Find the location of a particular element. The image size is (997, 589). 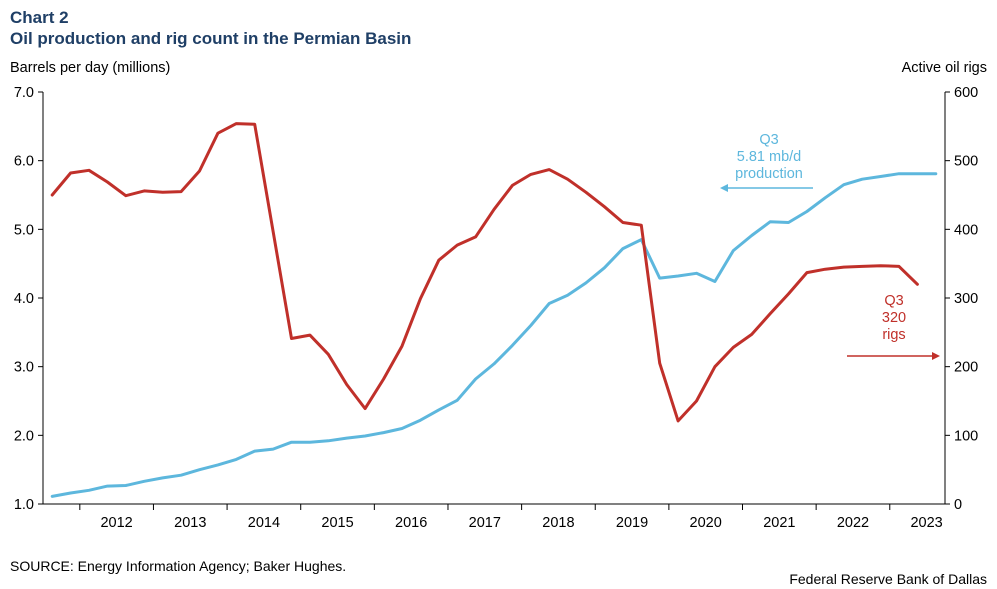

left-axis-ticks: 1.0 2.0 3.0 4.0 5.0 6.0 7.0 is located at coordinates (28, 299).